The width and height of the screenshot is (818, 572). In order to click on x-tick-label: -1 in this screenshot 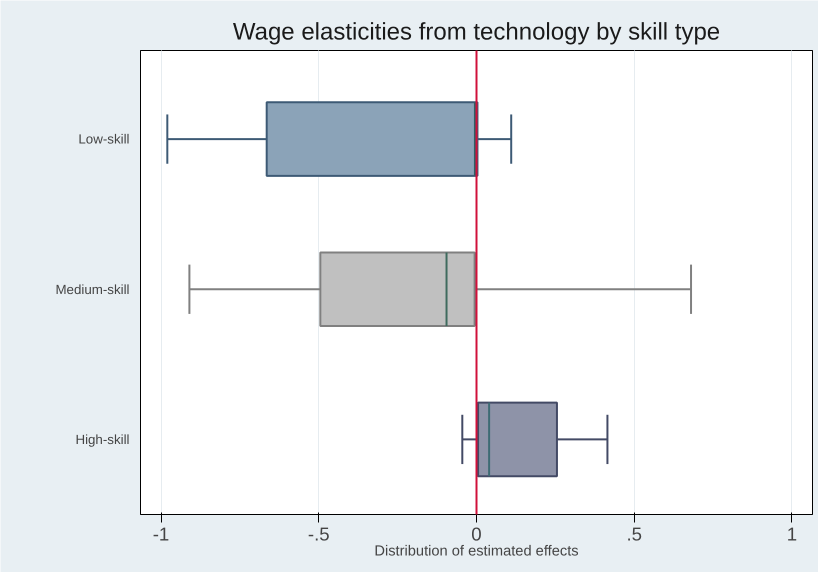, I will do `click(161, 534)`.